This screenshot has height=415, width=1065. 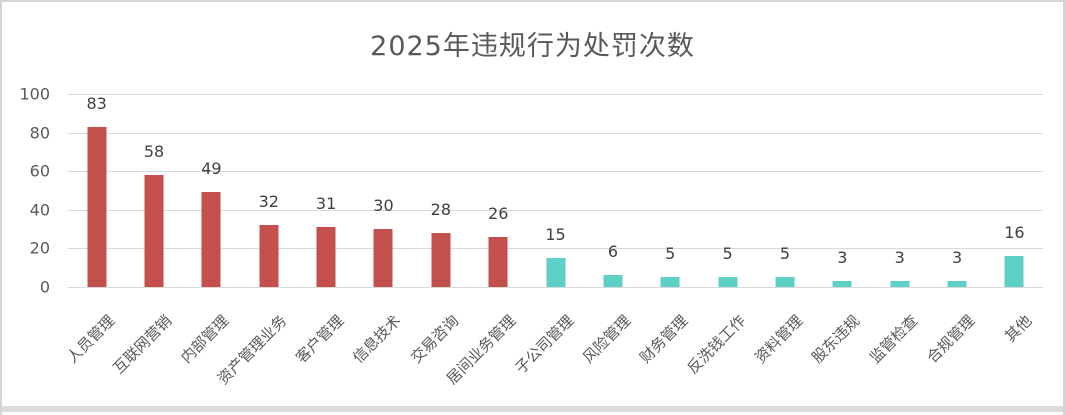 What do you see at coordinates (893, 339) in the screenshot?
I see `x-tick-label: 监管检查` at bounding box center [893, 339].